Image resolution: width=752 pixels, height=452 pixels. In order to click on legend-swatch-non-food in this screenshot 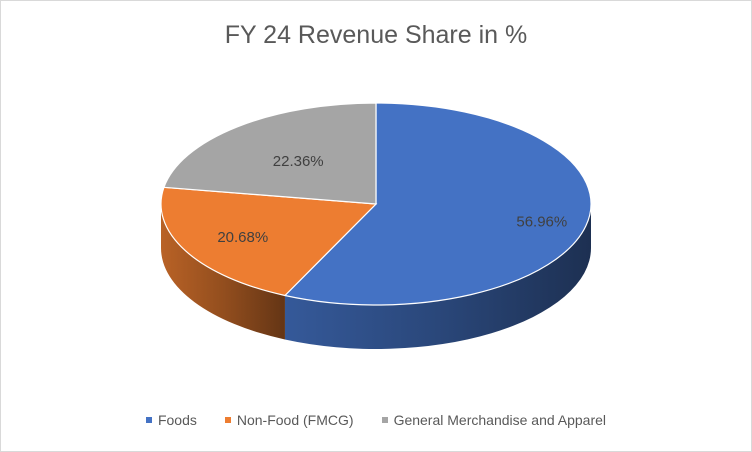, I will do `click(227, 420)`.